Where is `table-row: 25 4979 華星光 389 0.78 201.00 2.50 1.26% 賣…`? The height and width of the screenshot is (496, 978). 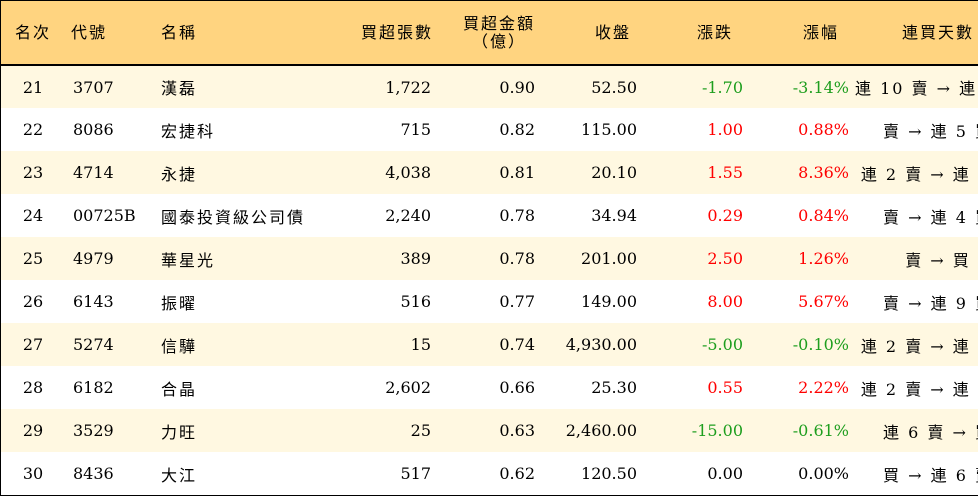 table-row: 25 4979 華星光 389 0.78 201.00 2.50 1.26% 賣… is located at coordinates (489, 258).